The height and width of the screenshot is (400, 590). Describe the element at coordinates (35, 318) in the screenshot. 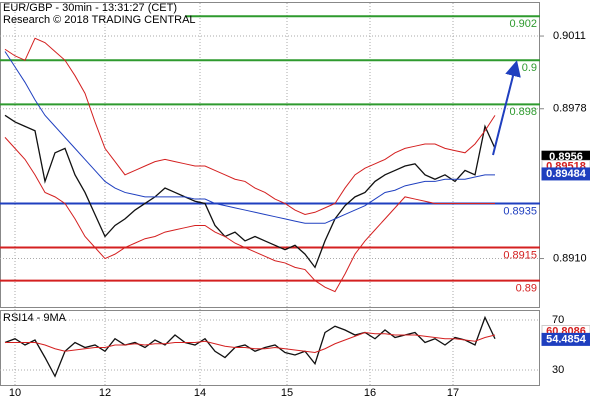

I see `rsi-title: RSI14 - 9MA` at that location.